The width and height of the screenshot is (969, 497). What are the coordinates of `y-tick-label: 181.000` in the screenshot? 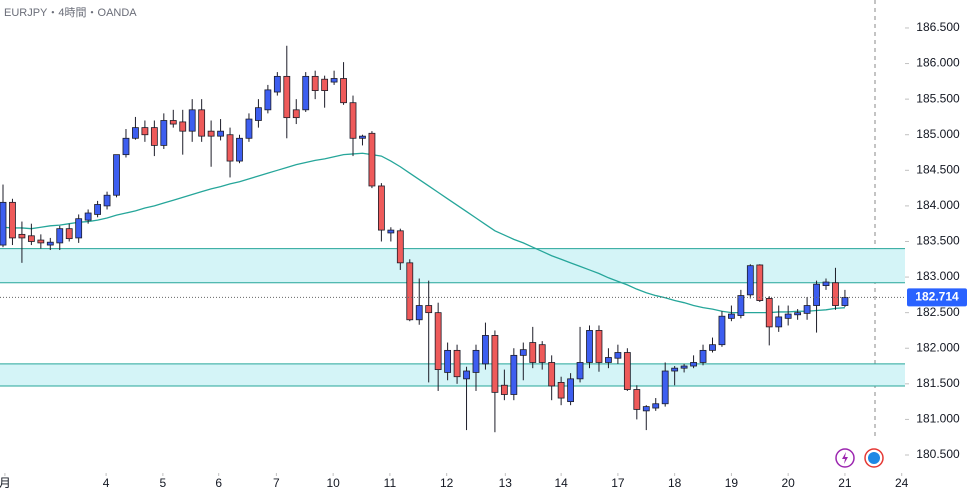 It's located at (938, 419).